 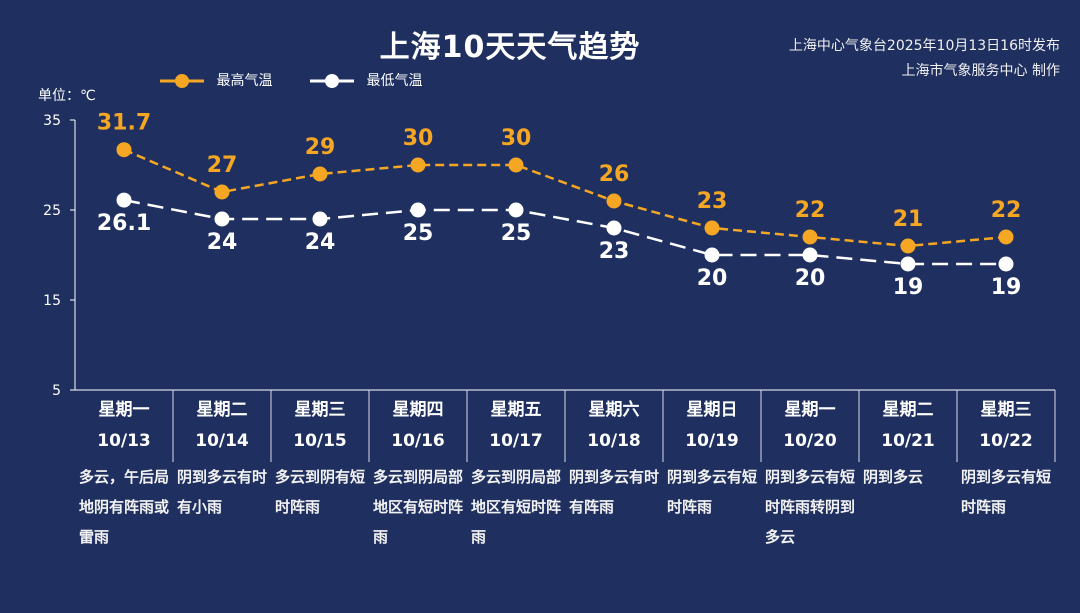 I want to click on day-date: 10/19, so click(x=712, y=441).